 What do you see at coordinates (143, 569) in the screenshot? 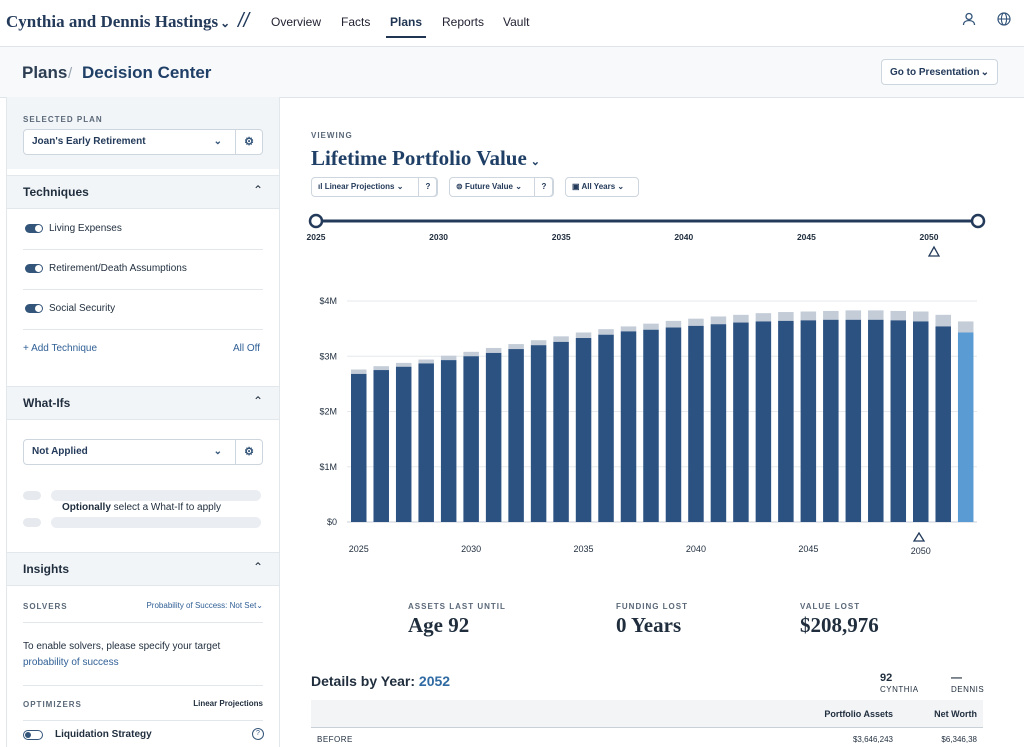
I see `insights-header: Insights ⌃` at bounding box center [143, 569].